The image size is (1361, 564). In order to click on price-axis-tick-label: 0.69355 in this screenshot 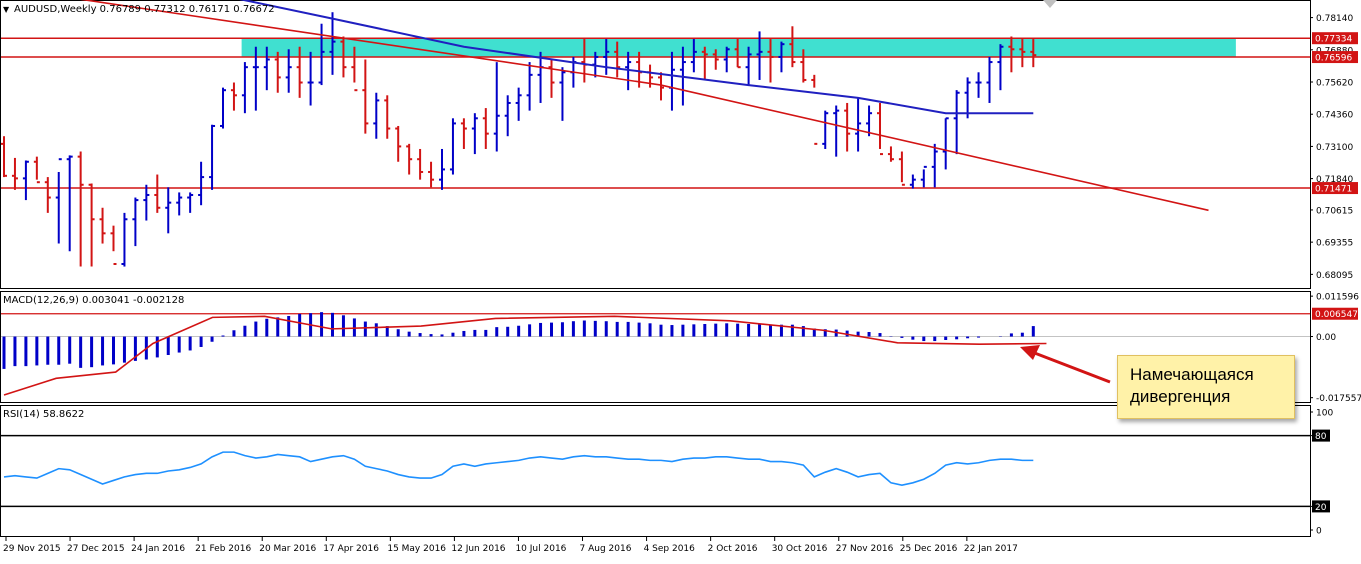, I will do `click(1334, 244)`.